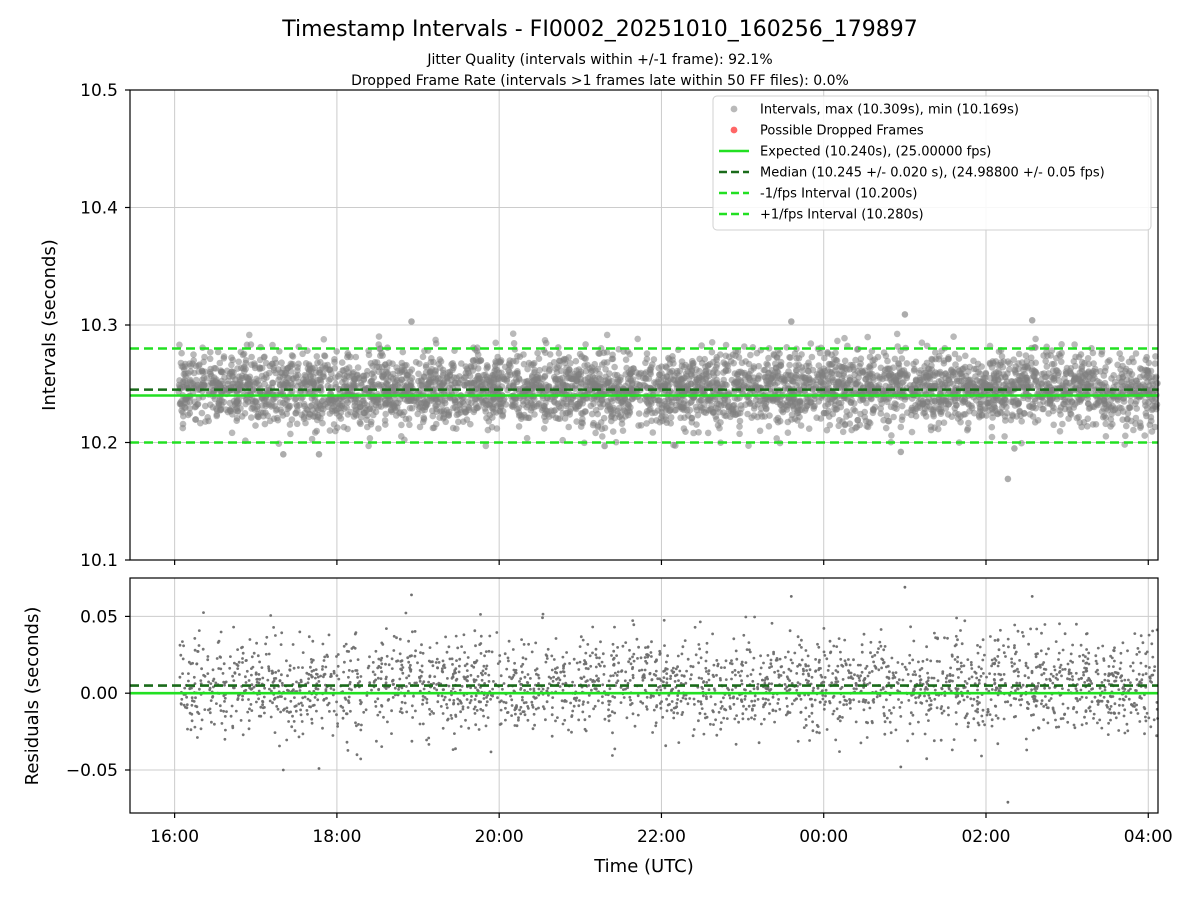  Describe the element at coordinates (49, 325) in the screenshot. I see `intervals-y-axis-label: Intervals (seconds)` at that location.